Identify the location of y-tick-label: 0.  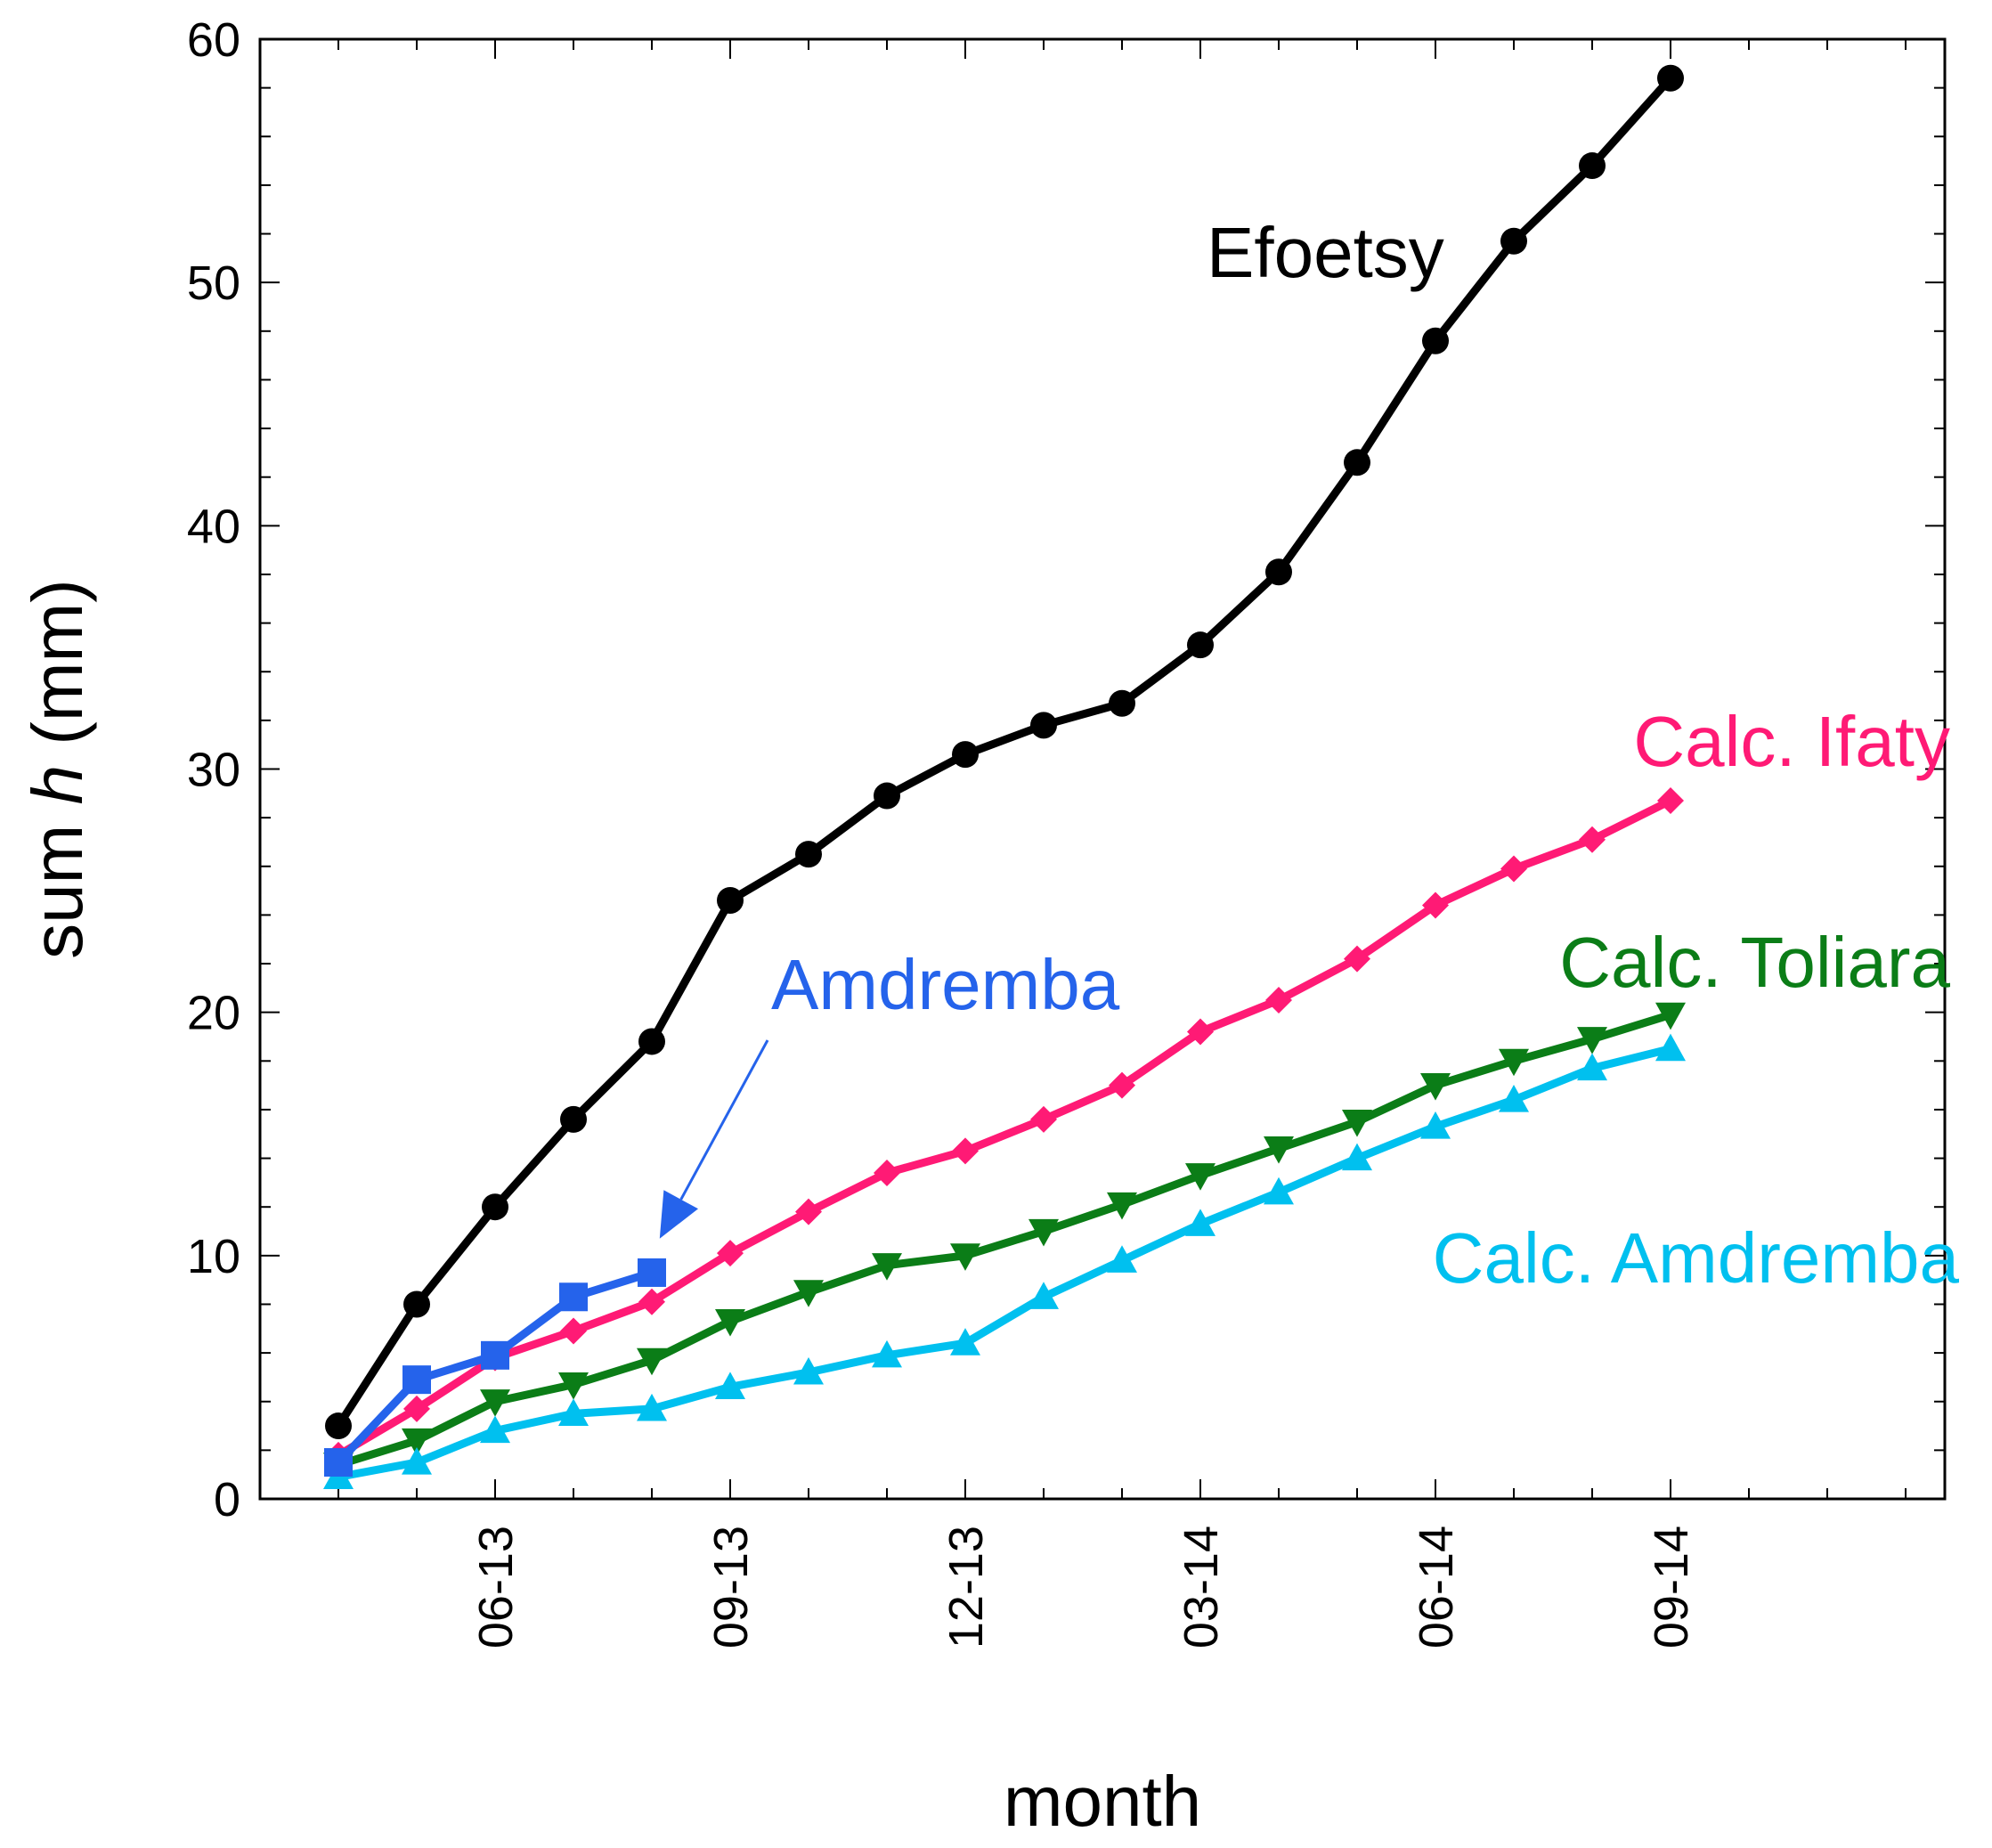
(227, 1499).